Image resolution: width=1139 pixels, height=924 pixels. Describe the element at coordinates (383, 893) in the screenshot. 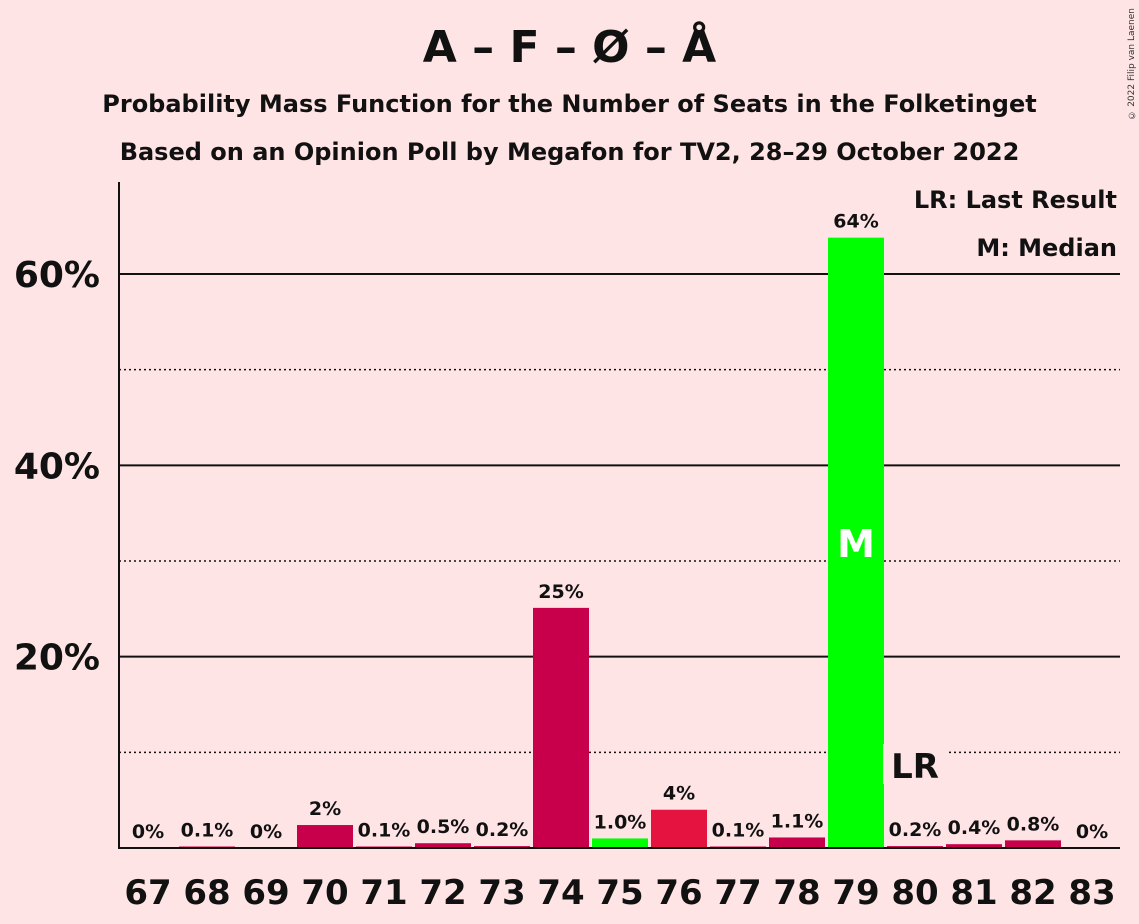

I see `x-tick-label-71: 71` at that location.